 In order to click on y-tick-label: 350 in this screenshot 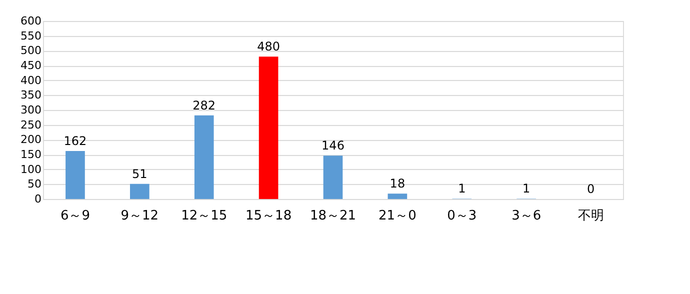, I will do `click(31, 95)`.